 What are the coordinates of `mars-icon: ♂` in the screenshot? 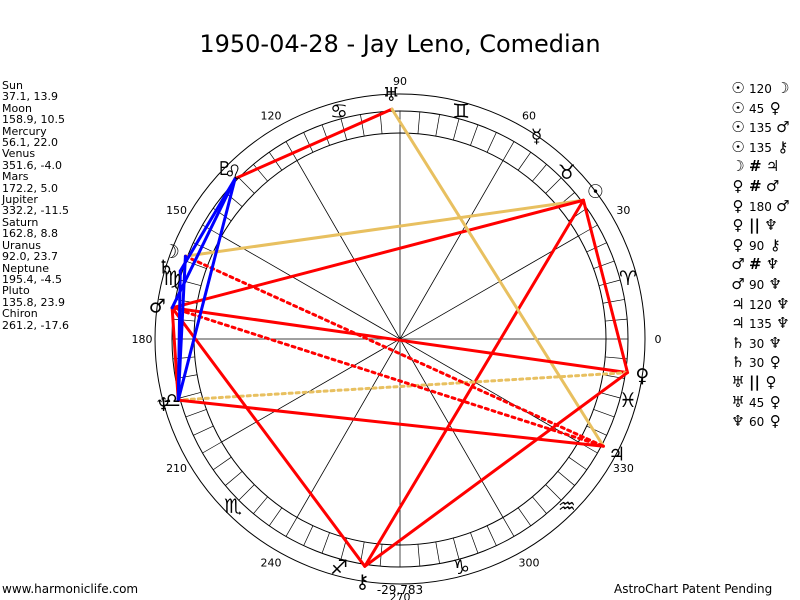 It's located at (157, 307).